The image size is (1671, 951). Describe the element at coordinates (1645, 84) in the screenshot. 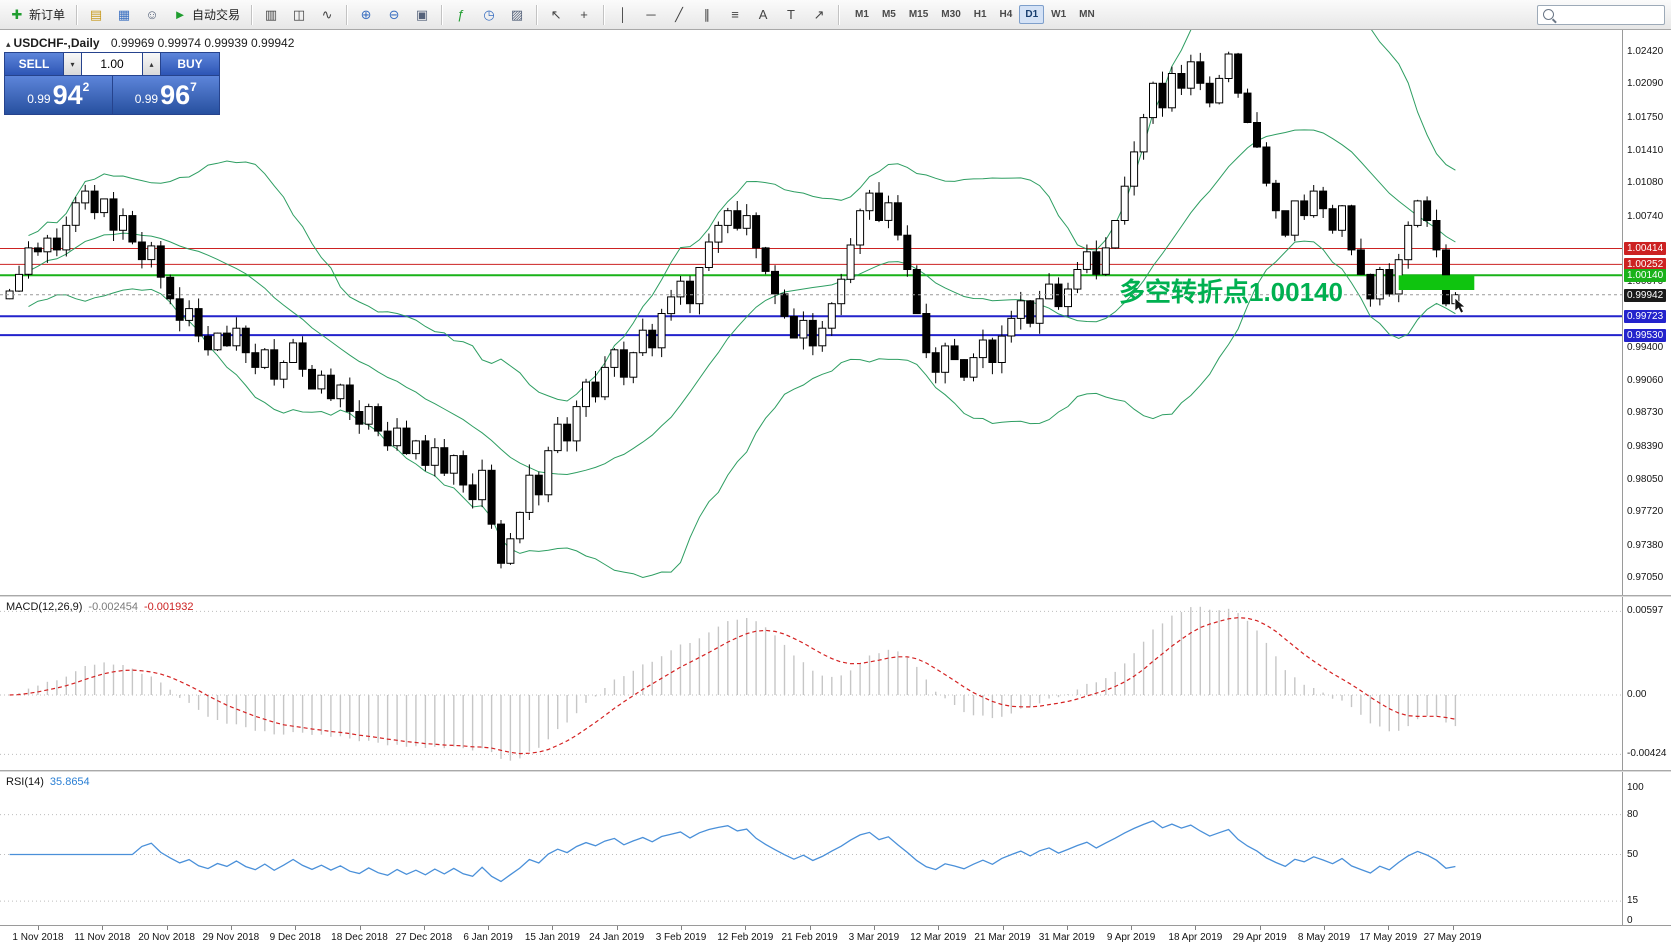

I see `price-grid-label: 1.02090` at that location.